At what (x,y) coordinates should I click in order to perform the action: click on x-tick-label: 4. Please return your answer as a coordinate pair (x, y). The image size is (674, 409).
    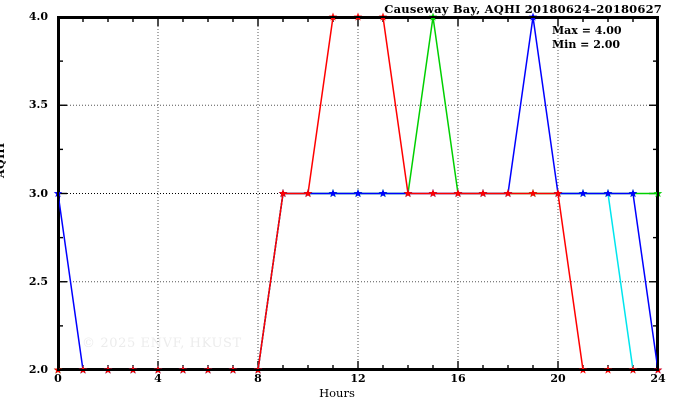
    Looking at the image, I should click on (158, 378).